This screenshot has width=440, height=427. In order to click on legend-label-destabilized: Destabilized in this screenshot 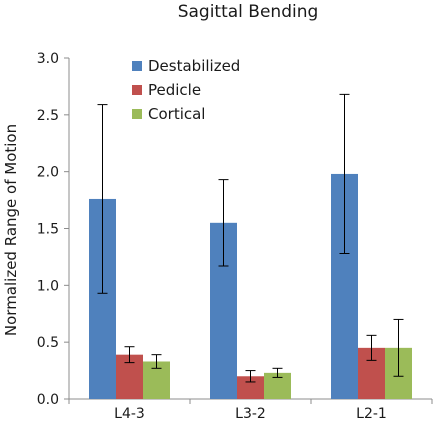, I will do `click(194, 66)`.